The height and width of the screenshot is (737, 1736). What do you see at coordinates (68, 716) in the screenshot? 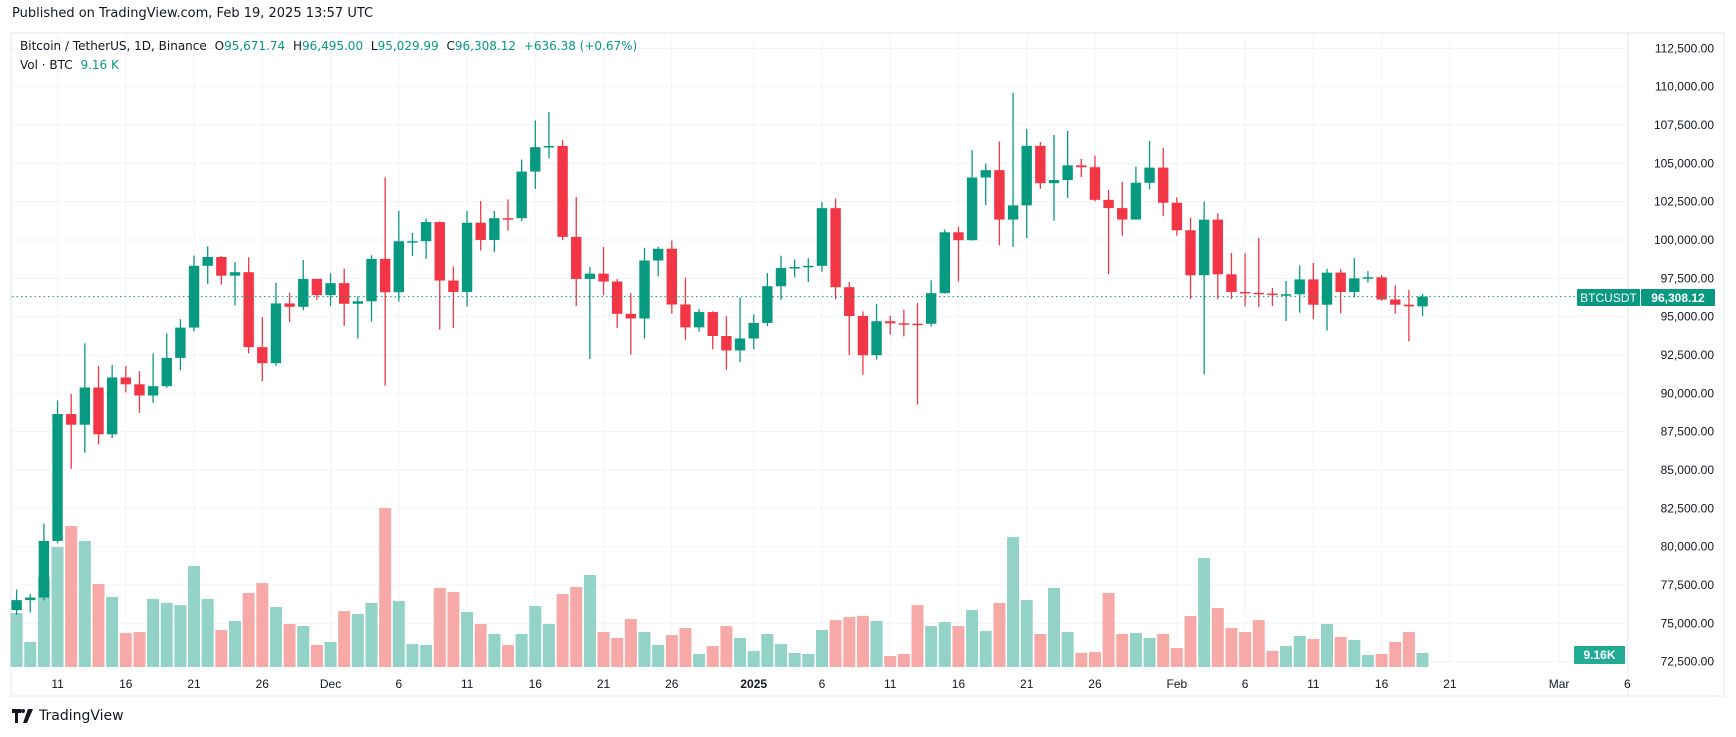
I see `footer-brand: TradingView` at bounding box center [68, 716].